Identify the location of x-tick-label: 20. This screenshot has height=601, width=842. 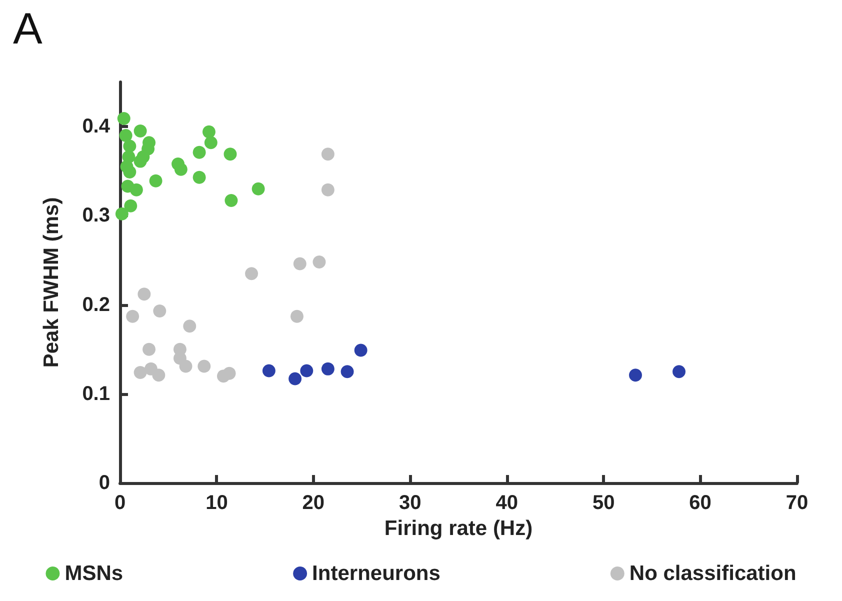
(313, 503).